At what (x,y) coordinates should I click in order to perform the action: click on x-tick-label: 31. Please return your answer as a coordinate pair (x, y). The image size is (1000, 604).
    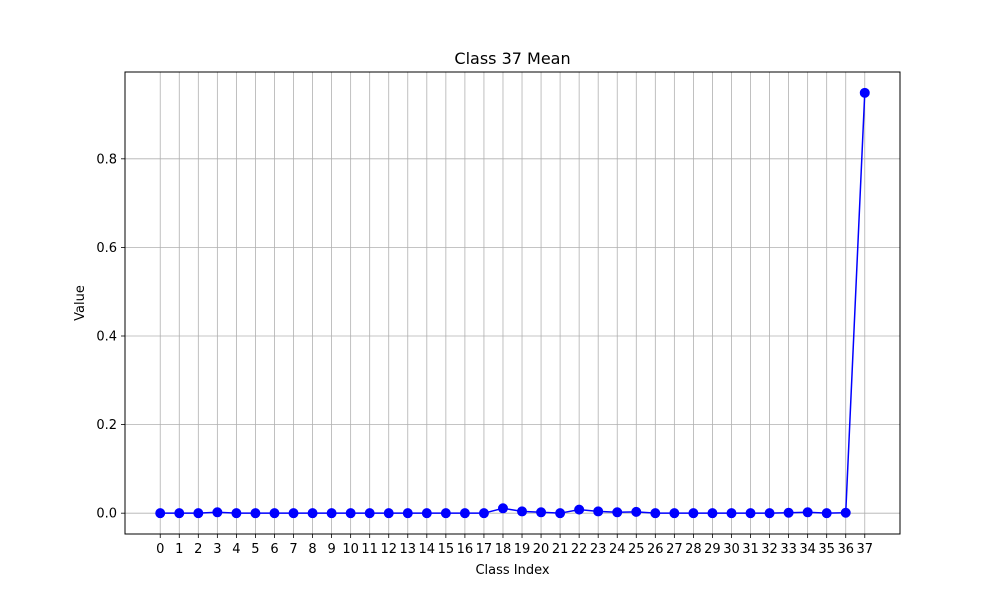
    Looking at the image, I should click on (750, 549).